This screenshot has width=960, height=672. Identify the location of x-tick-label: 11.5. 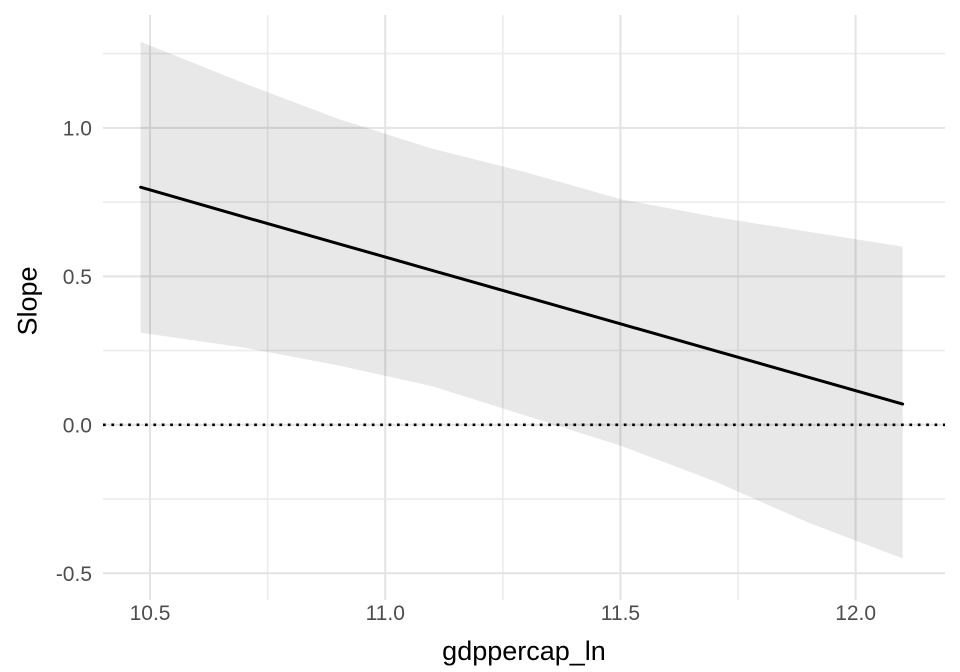
(620, 613).